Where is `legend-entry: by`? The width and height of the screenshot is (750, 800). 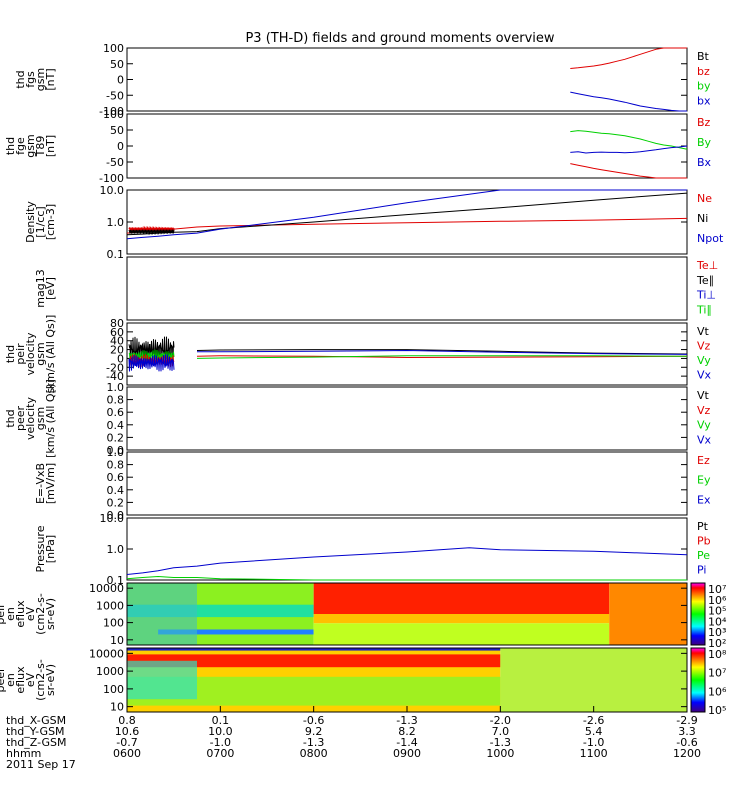 legend-entry: by is located at coordinates (704, 86).